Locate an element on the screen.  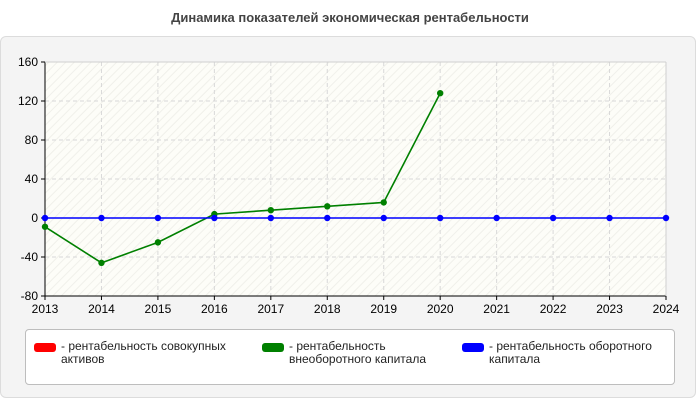
y-tick-label: 0 is located at coordinates (34, 218).